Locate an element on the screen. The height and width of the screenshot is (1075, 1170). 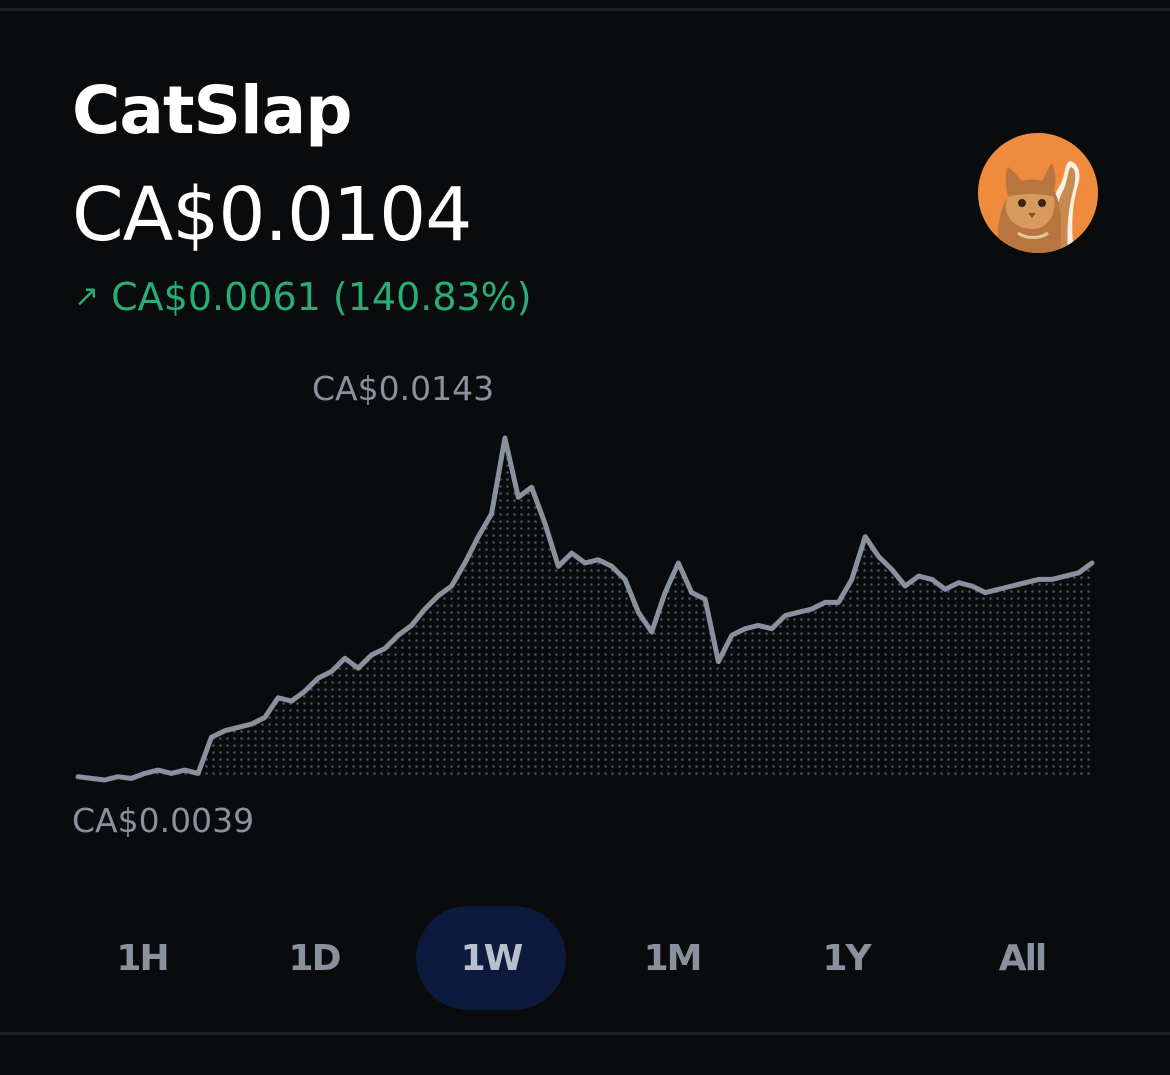
range-button-1w: 1W is located at coordinates (491, 958).